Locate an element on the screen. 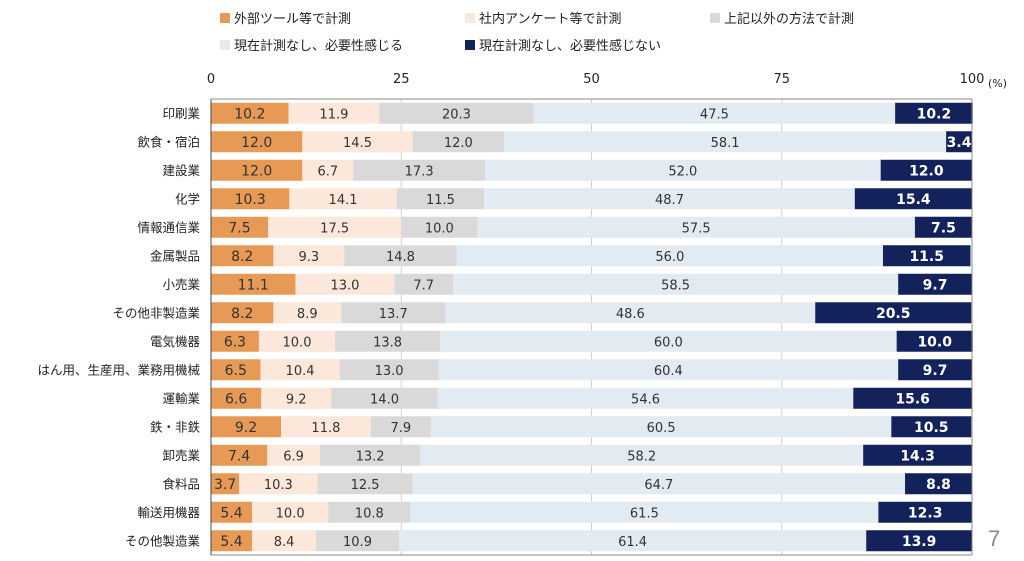 This screenshot has width=1024, height=561. data-label: 11.9 is located at coordinates (333, 114).